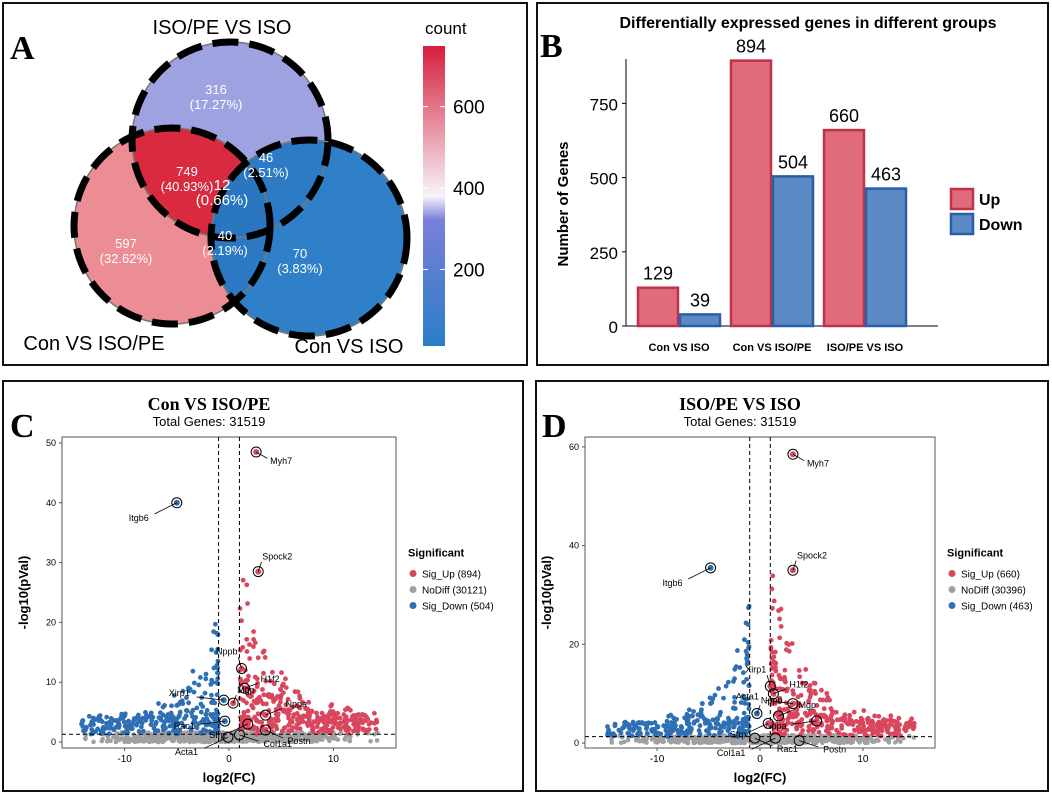  I want to click on y-tick-label: 10, so click(51, 682).